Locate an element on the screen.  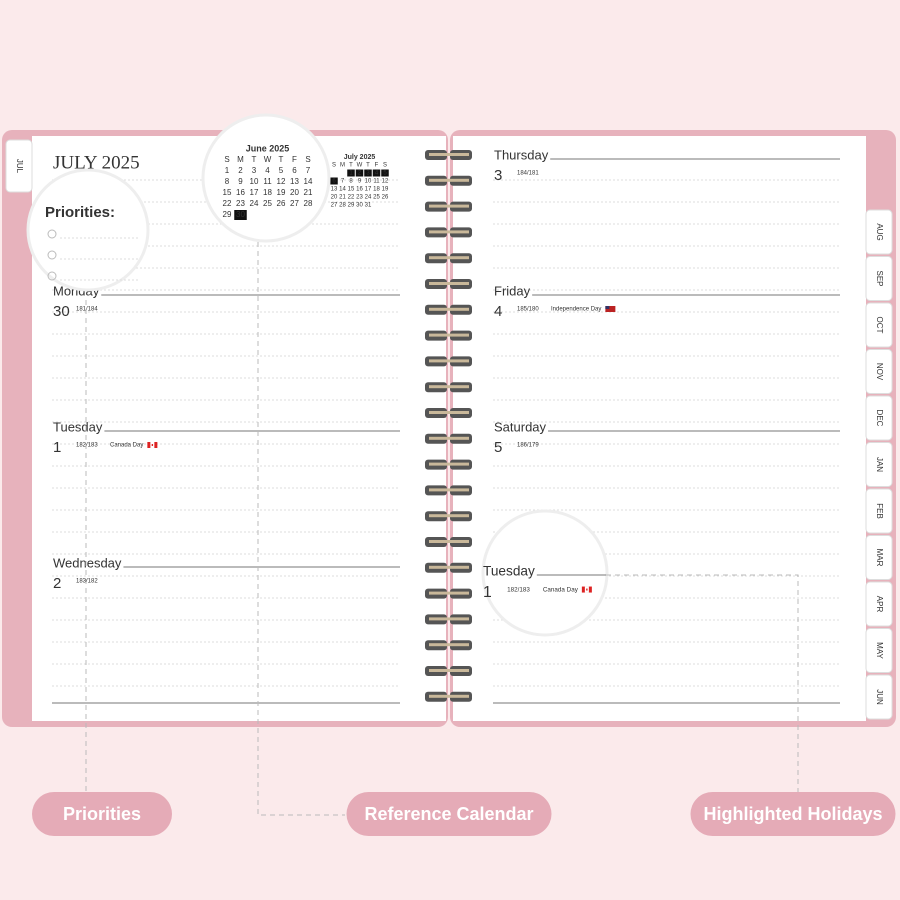
day-count: 184/181 is located at coordinates (528, 174).